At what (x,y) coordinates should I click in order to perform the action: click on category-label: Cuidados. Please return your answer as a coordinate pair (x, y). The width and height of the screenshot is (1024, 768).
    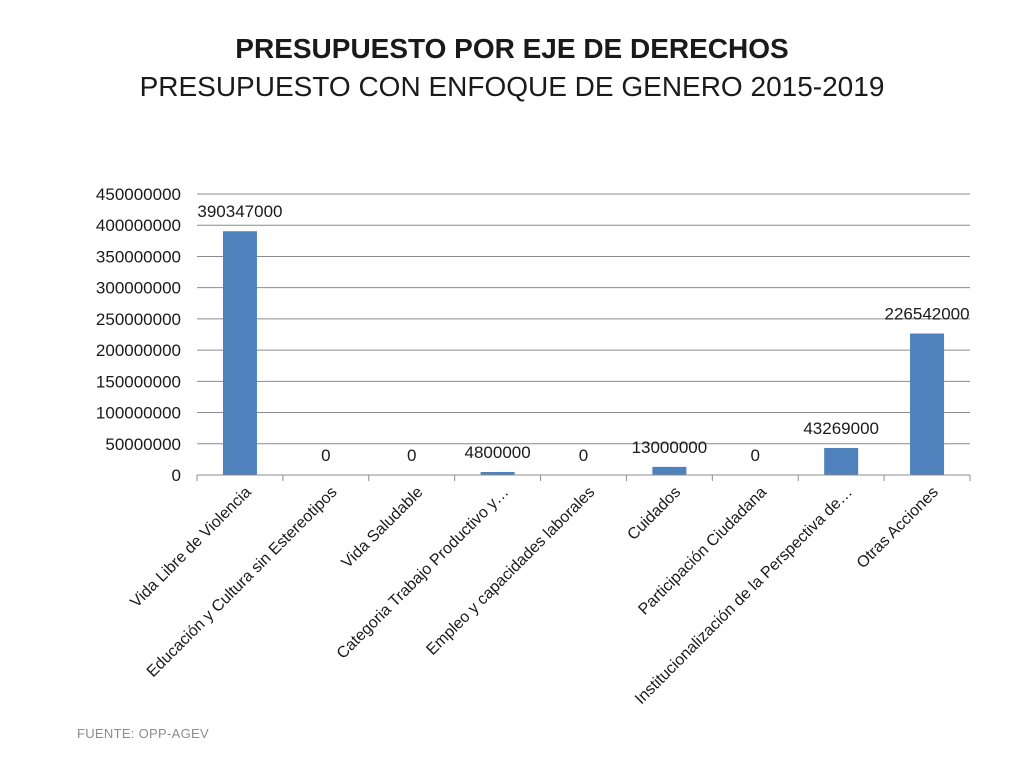
    Looking at the image, I should click on (654, 514).